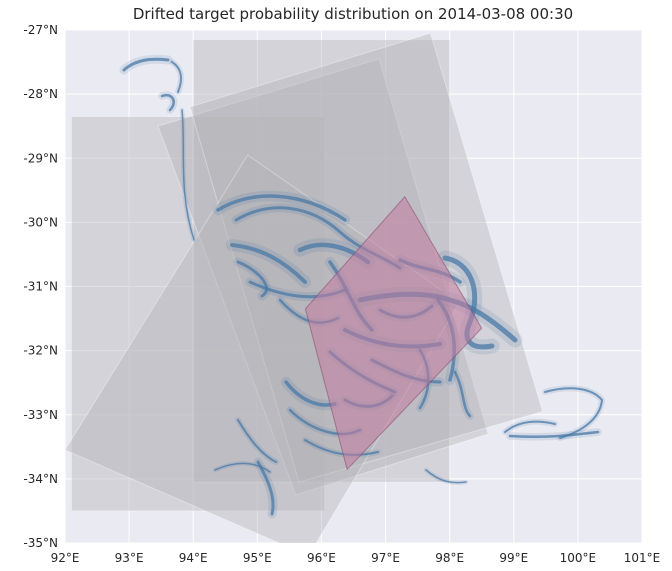  I want to click on x-tick-label: 98°E, so click(449, 558).